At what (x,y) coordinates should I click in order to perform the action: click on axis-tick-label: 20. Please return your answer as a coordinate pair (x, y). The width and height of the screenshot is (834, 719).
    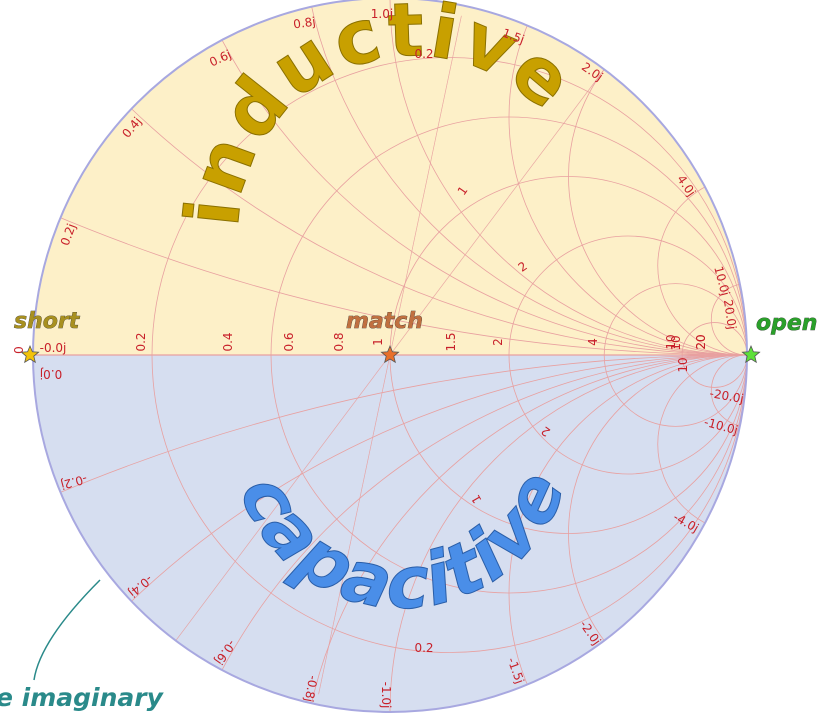
    Looking at the image, I should click on (701, 341).